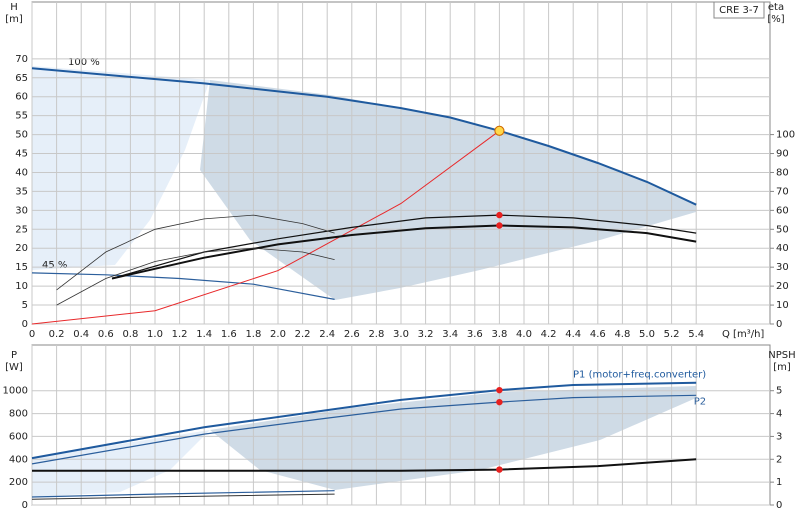 The height and width of the screenshot is (520, 800). Describe the element at coordinates (21, 154) in the screenshot. I see `y-tick-label: 45` at that location.